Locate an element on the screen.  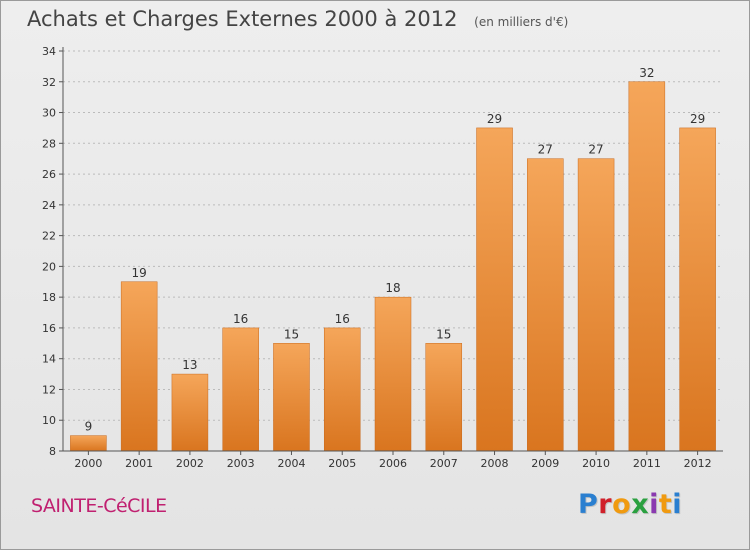
bar-2008 is located at coordinates (494, 289).